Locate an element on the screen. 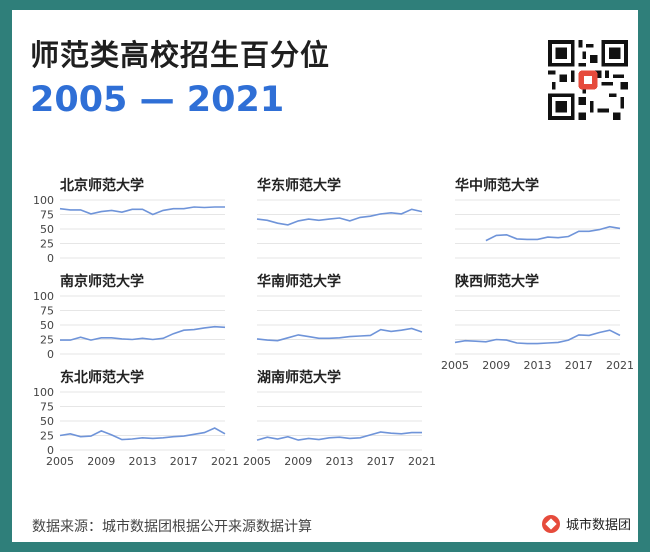  subplot-title: 北京师范大学 is located at coordinates (102, 185).